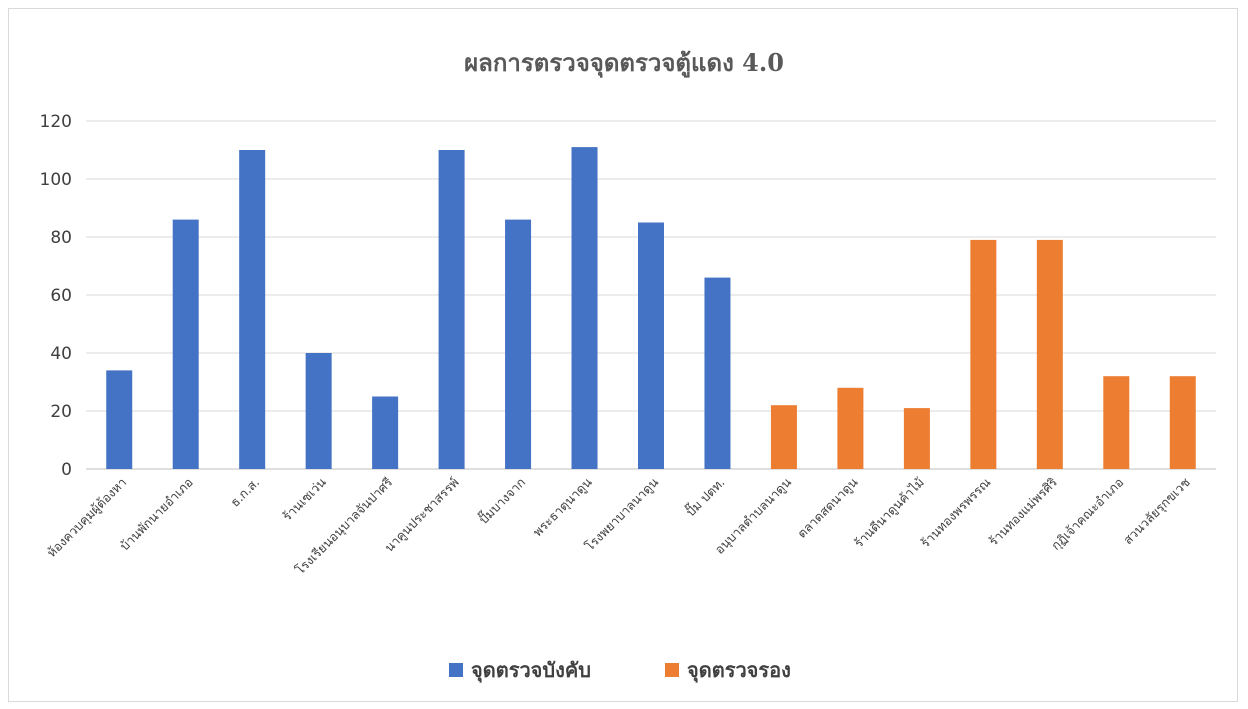 This screenshot has width=1248, height=709. I want to click on x-category-label: กุฏิเจ้าคณะอำเภอ, so click(1087, 514).